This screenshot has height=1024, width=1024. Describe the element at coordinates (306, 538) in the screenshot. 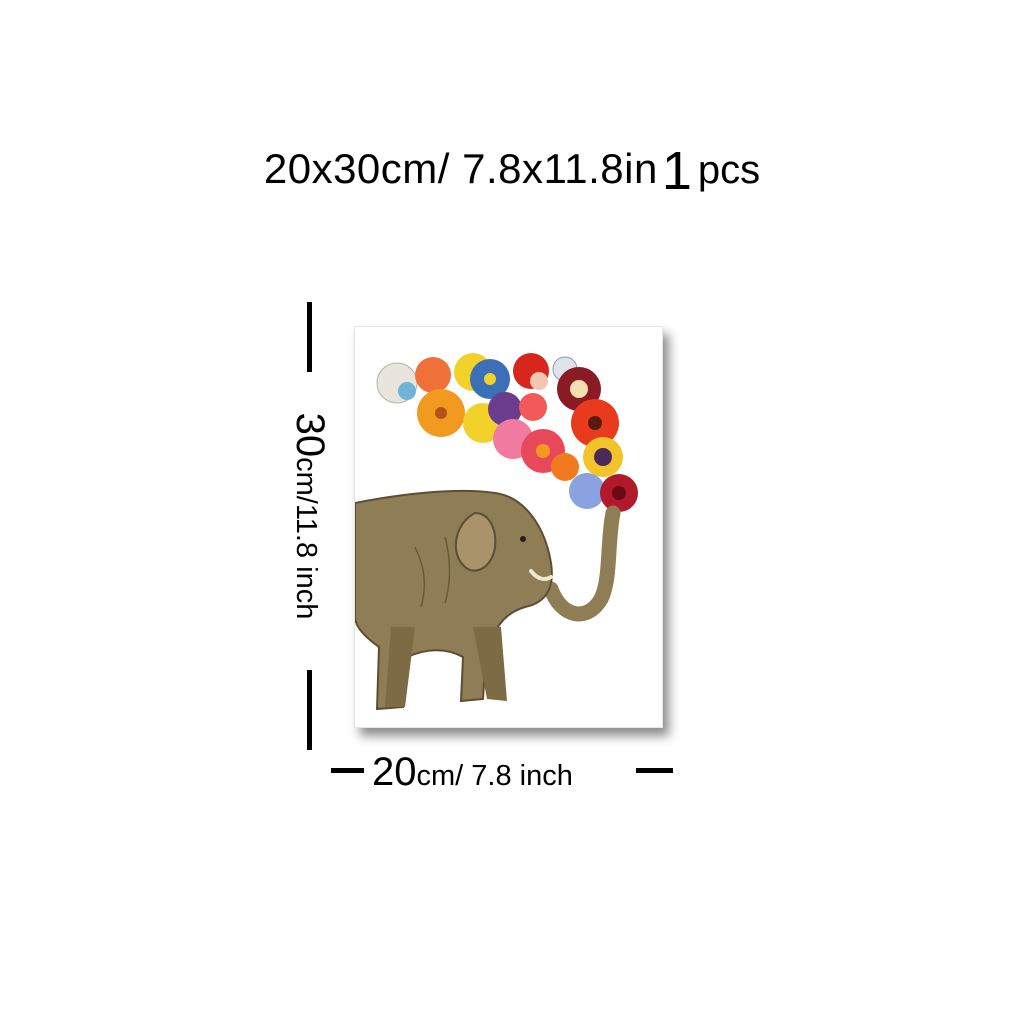

I see `height-unit: cm/11.8 inch` at that location.